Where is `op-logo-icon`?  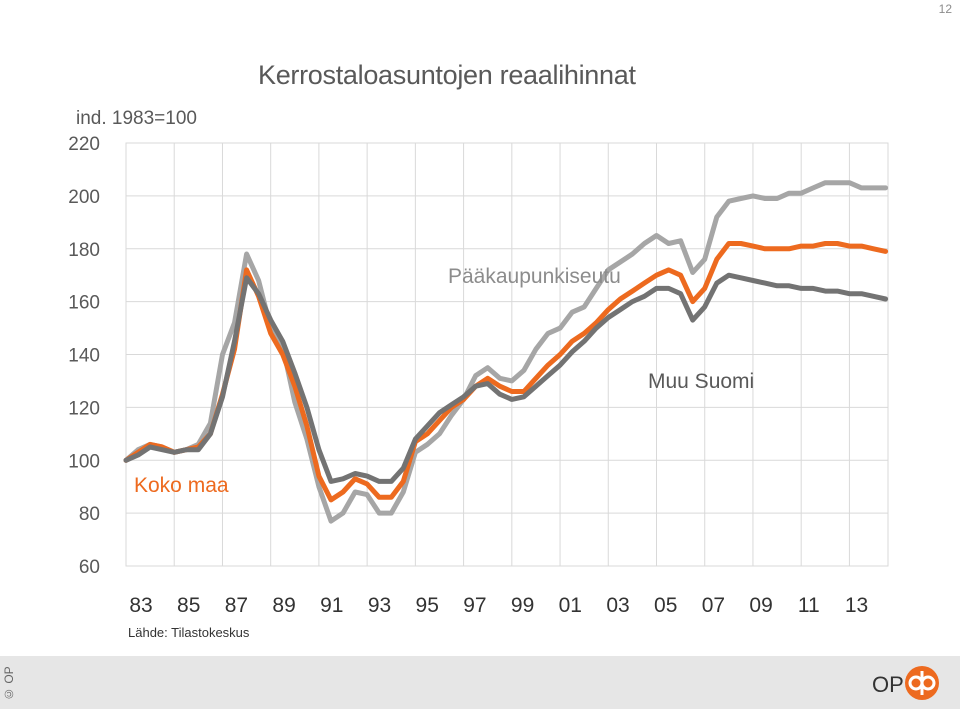 op-logo-icon is located at coordinates (922, 683).